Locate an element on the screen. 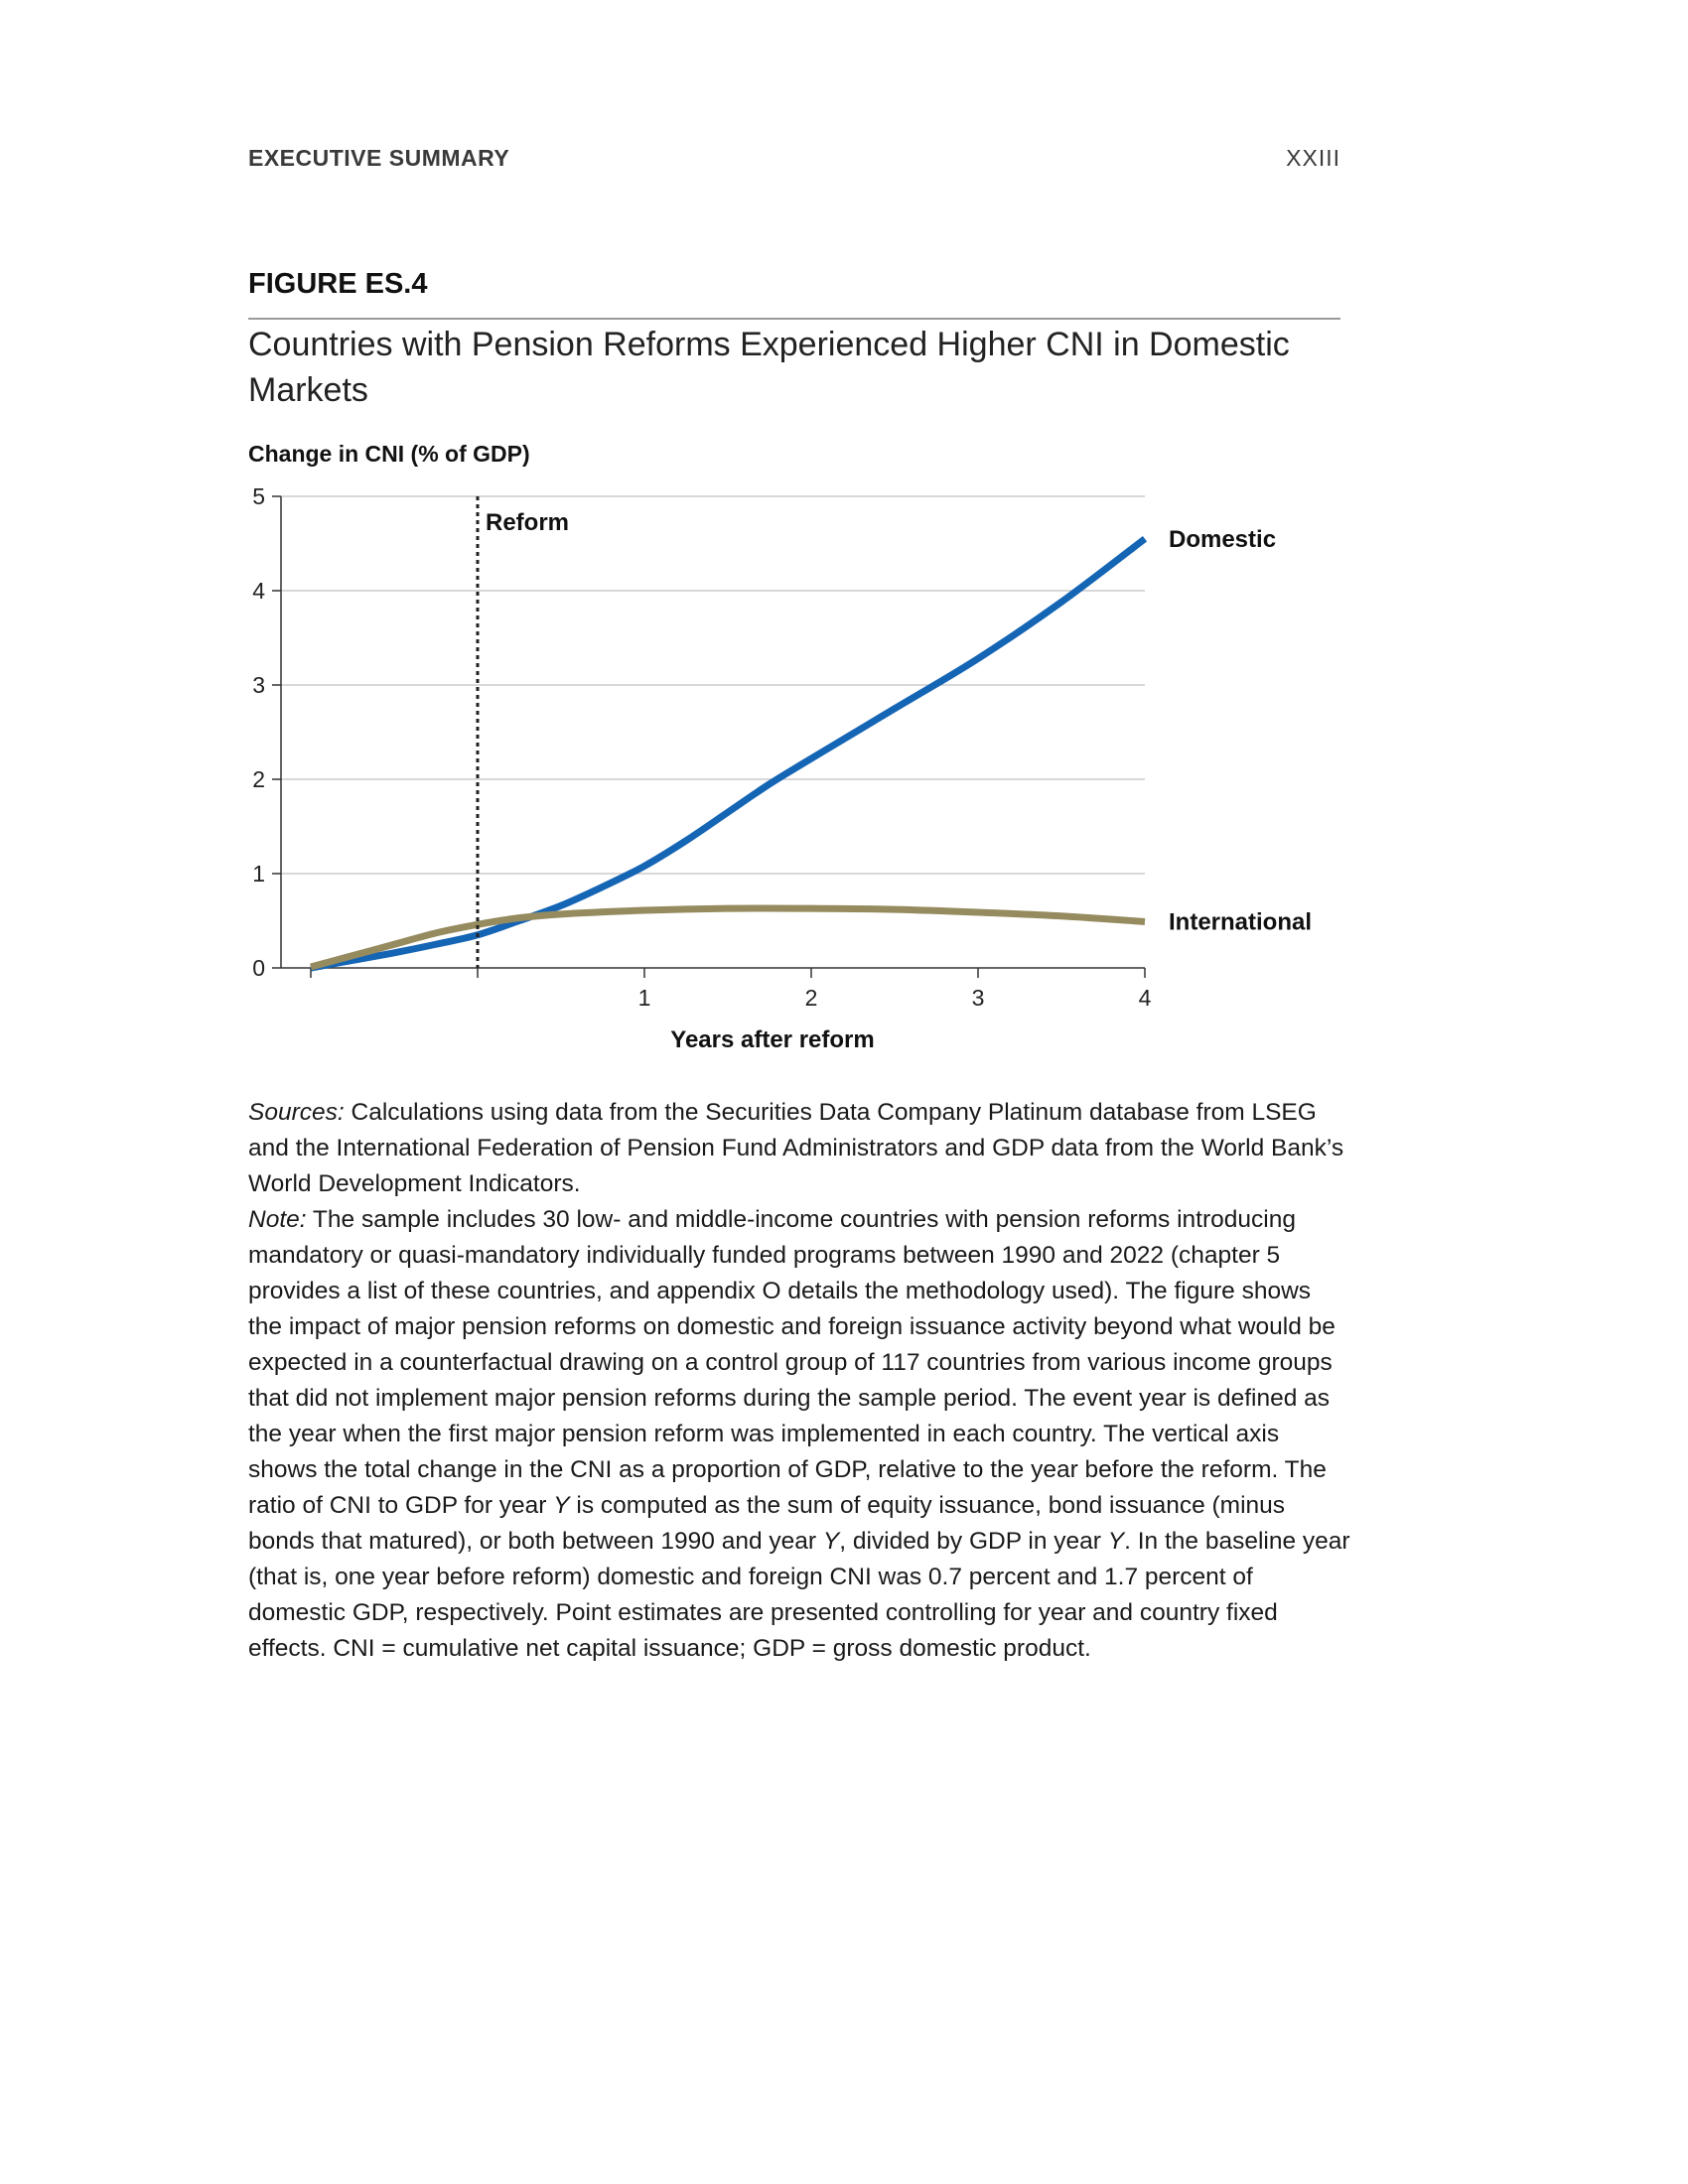 This screenshot has width=1688, height=2184. y-axis-title: Change in CNI (% of GDP) is located at coordinates (389, 454).